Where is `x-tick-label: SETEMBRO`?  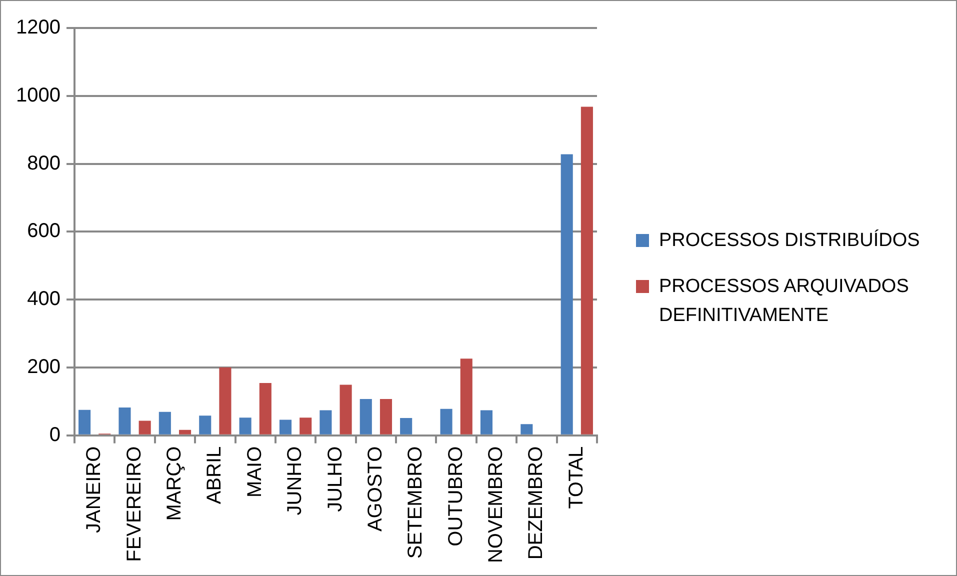 x-tick-label: SETEMBRO is located at coordinates (415, 502).